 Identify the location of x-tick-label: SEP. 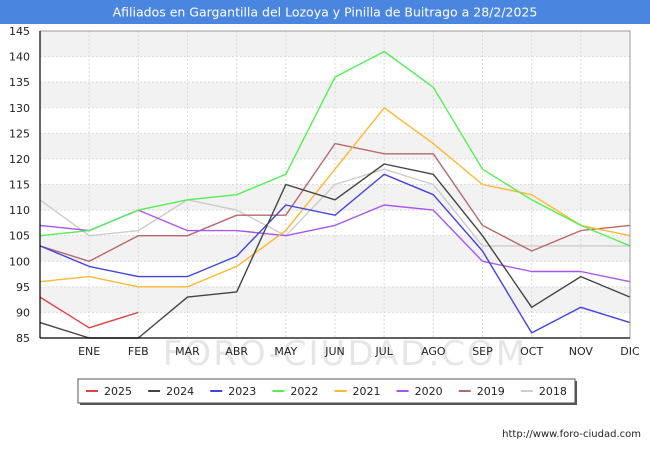
(482, 351).